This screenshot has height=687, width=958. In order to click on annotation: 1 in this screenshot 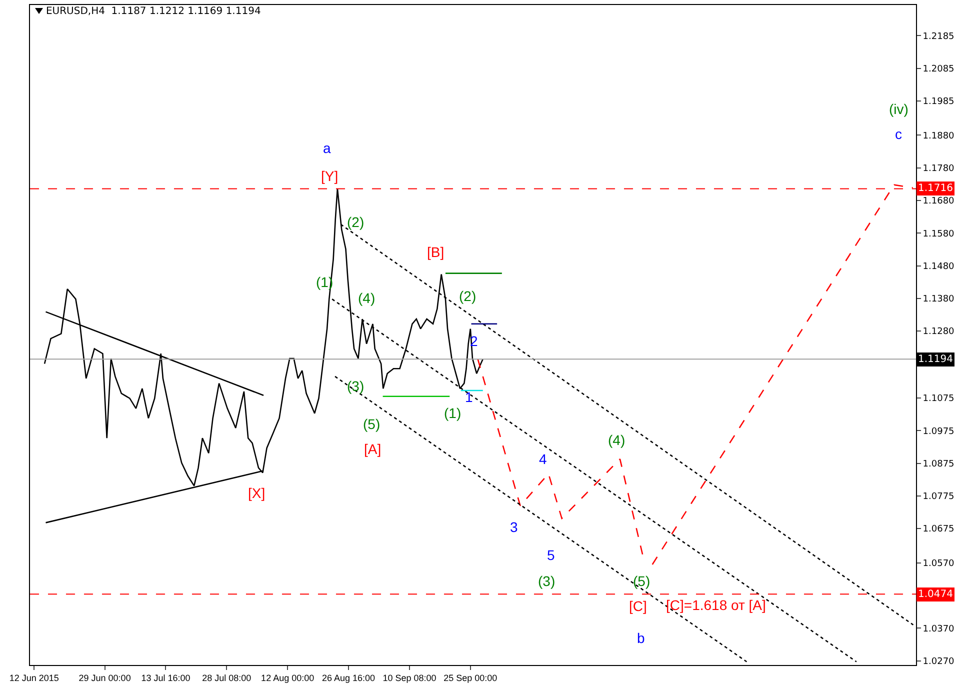, I will do `click(469, 397)`.